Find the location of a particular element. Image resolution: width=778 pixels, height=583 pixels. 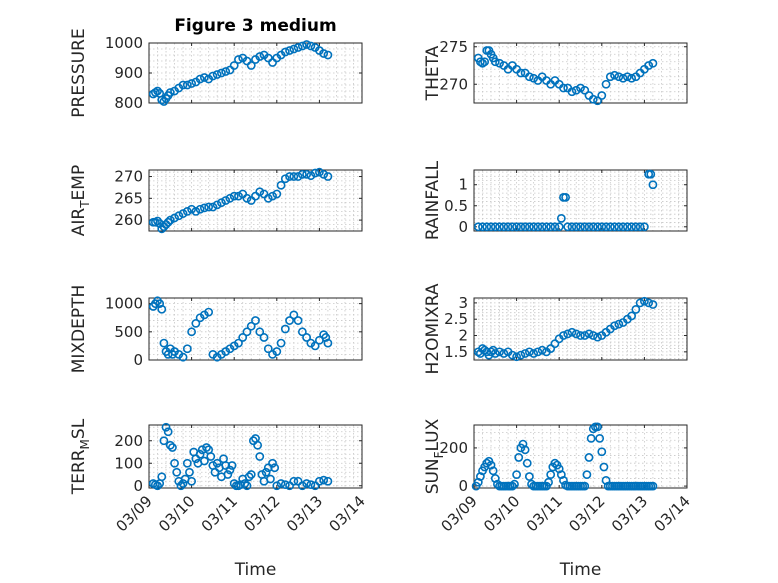

y-tick-label: 1000 is located at coordinates (124, 304).